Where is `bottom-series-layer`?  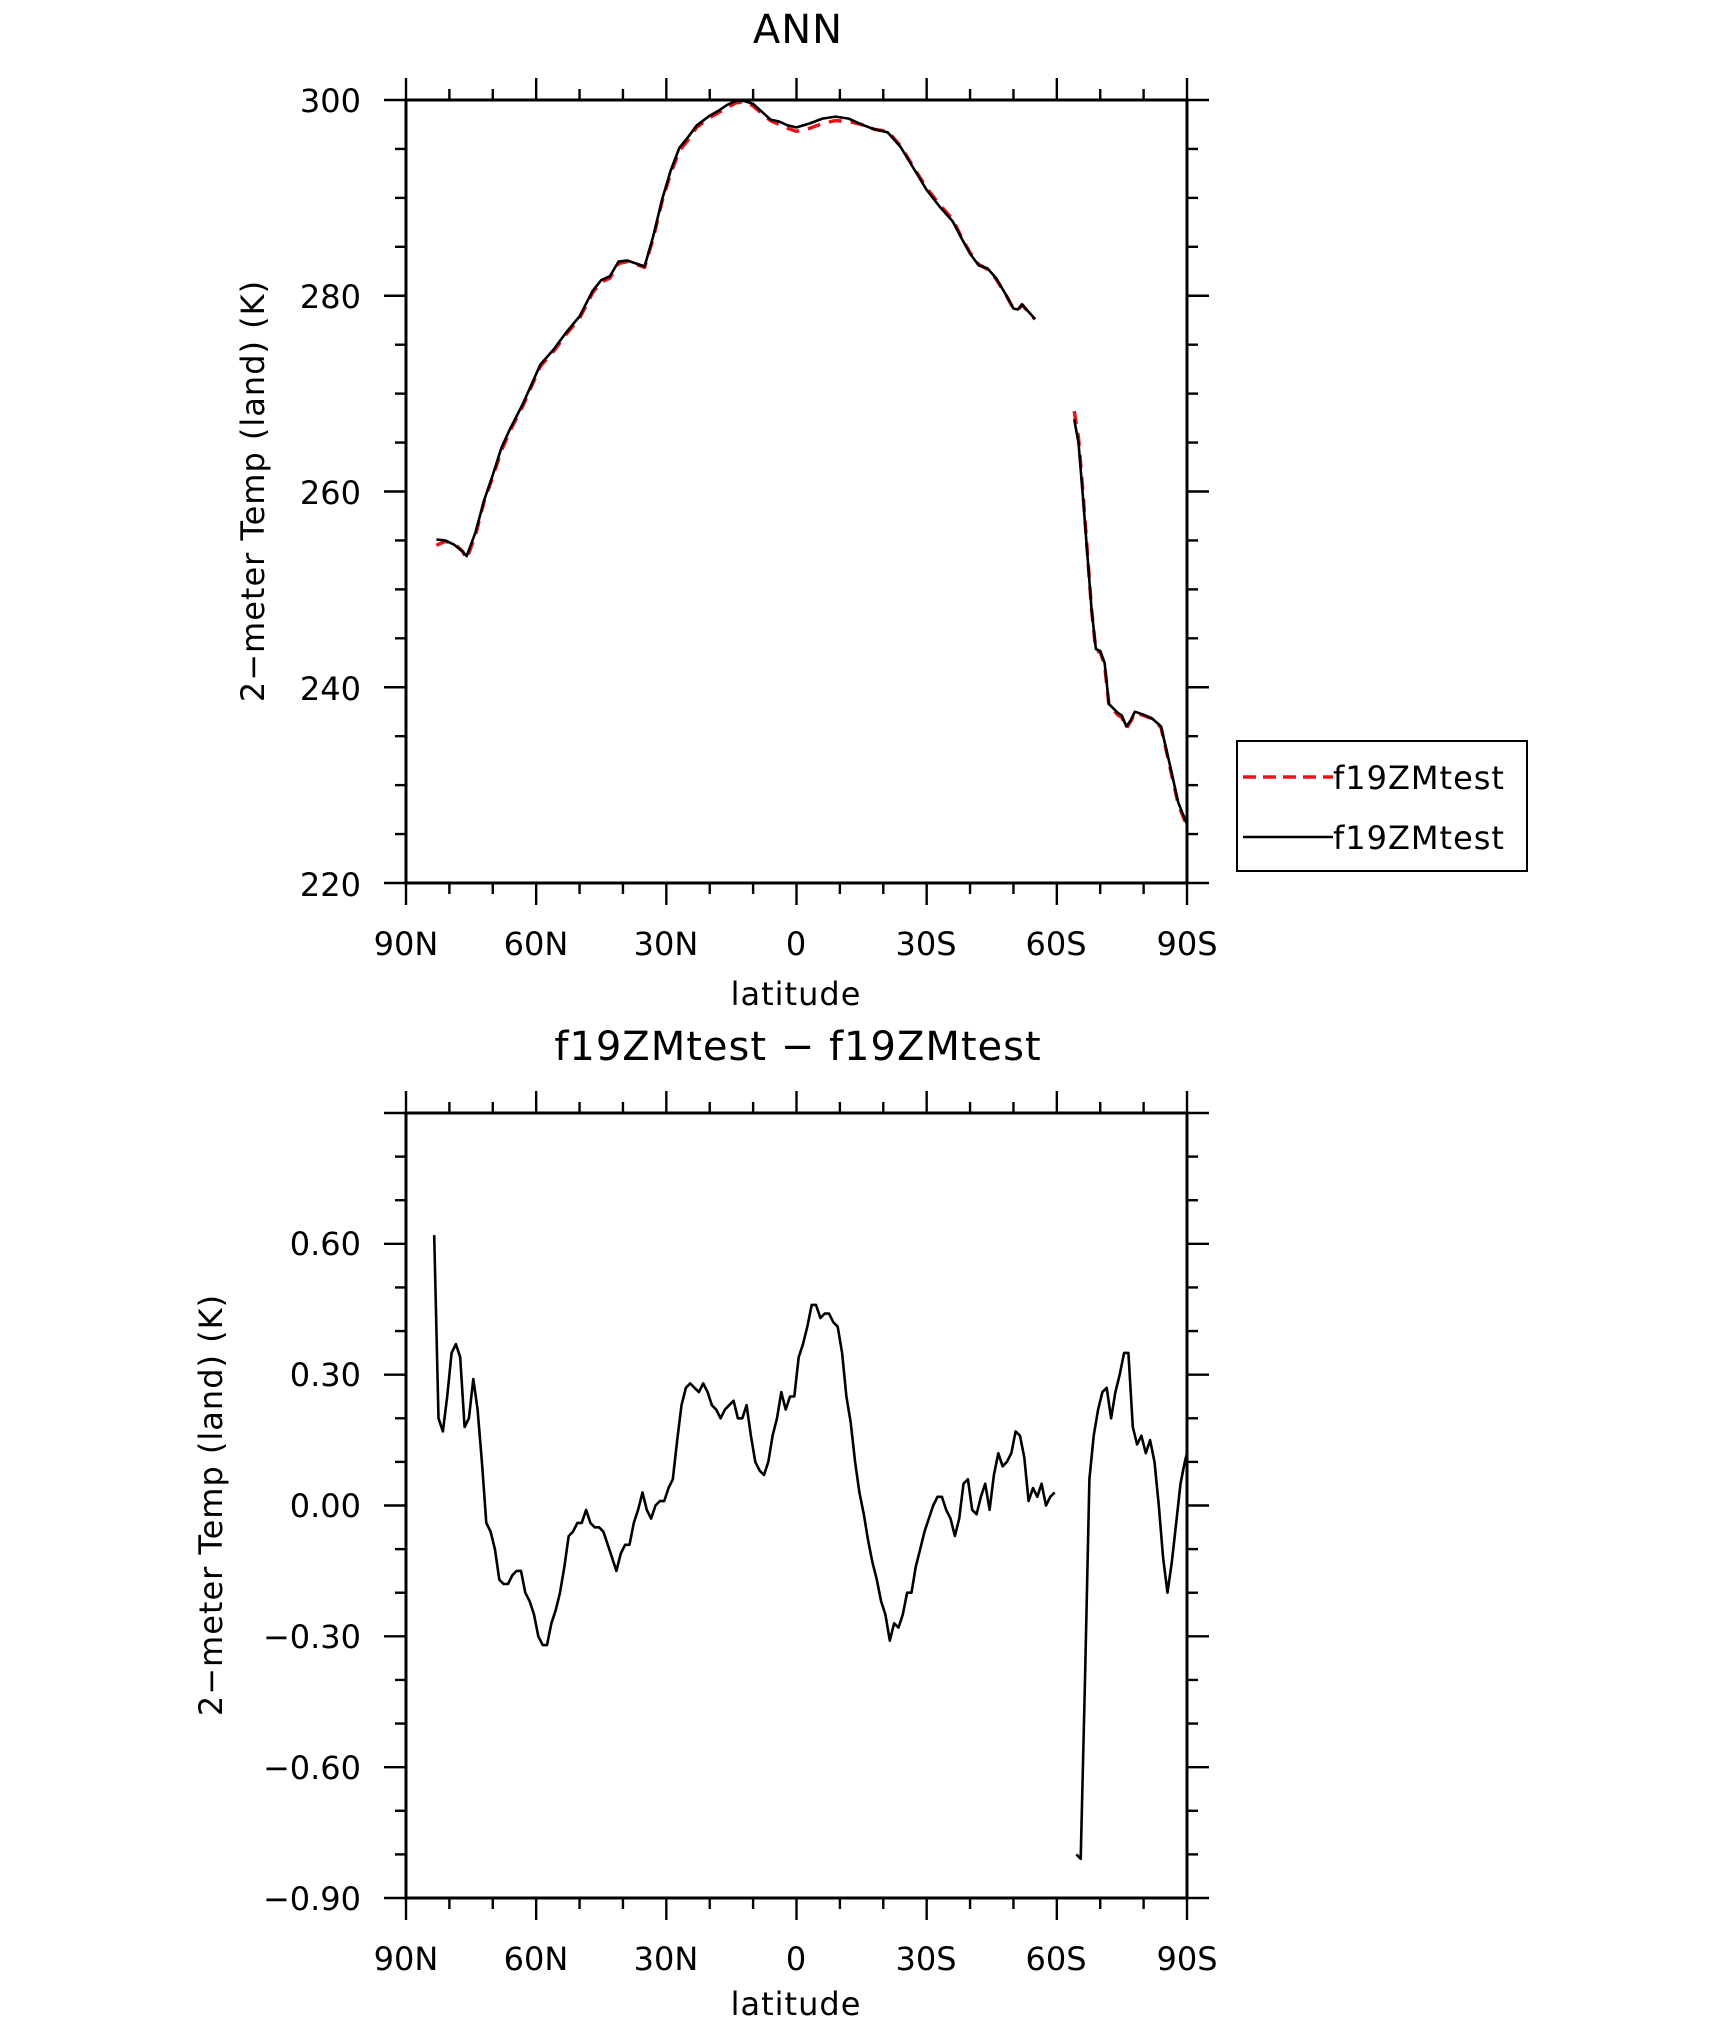 bottom-series-layer is located at coordinates (810, 1548).